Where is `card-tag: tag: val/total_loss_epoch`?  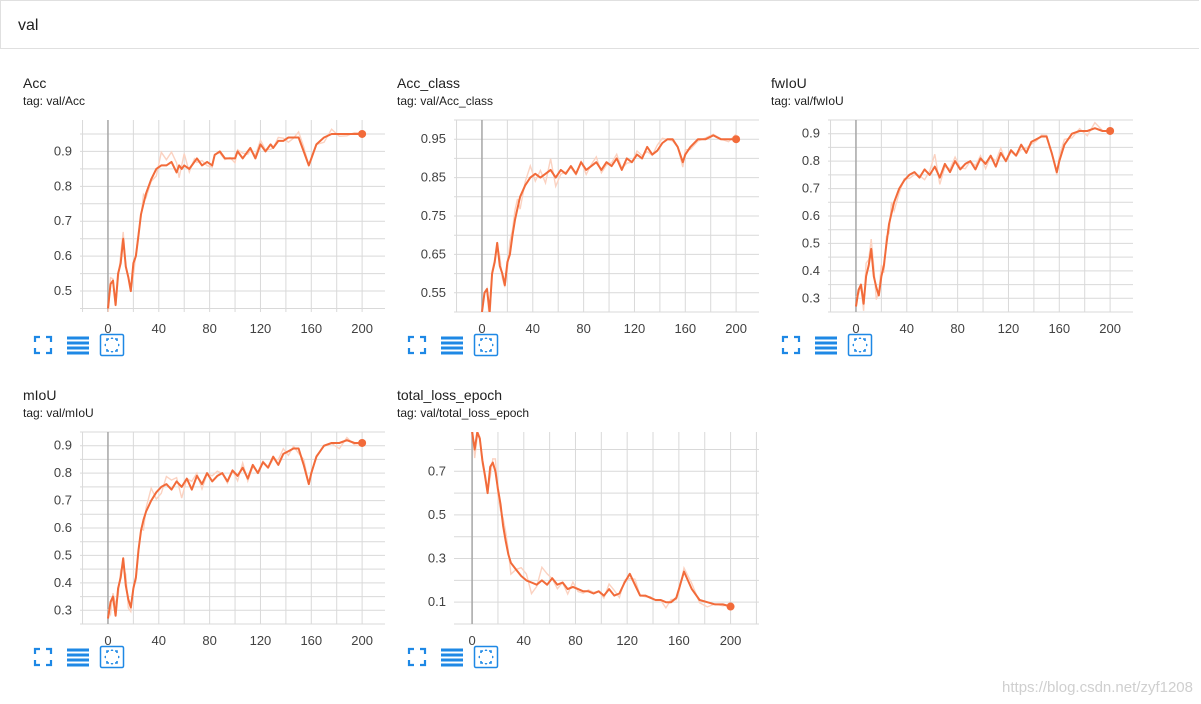
card-tag: tag: val/total_loss_epoch is located at coordinates (463, 413).